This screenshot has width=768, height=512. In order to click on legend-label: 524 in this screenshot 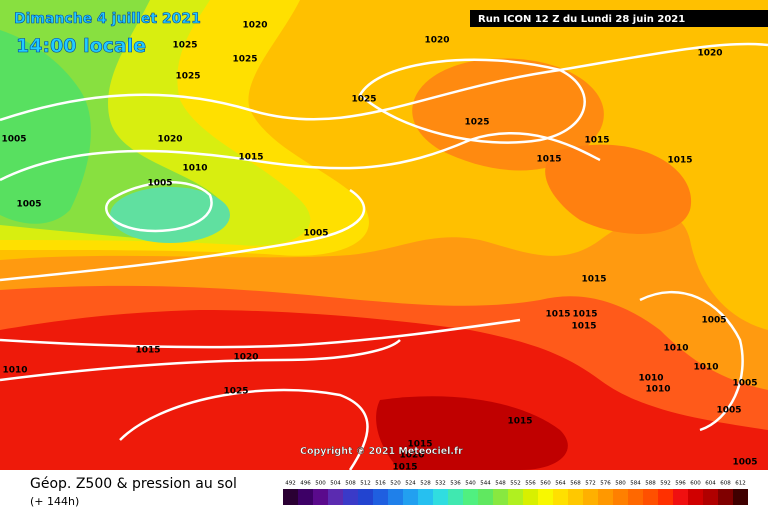, I will do `click(410, 484)`.